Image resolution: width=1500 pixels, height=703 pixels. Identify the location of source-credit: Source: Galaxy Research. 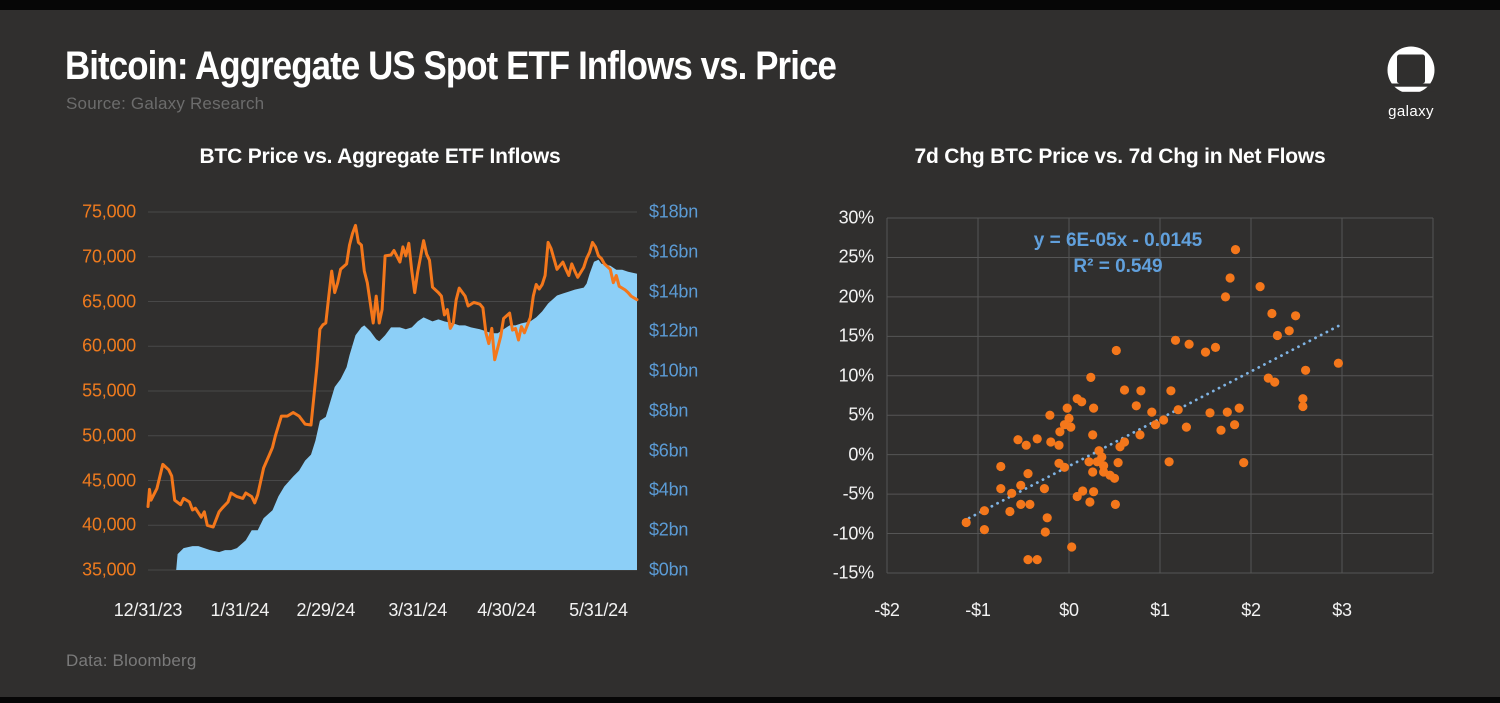
(165, 103).